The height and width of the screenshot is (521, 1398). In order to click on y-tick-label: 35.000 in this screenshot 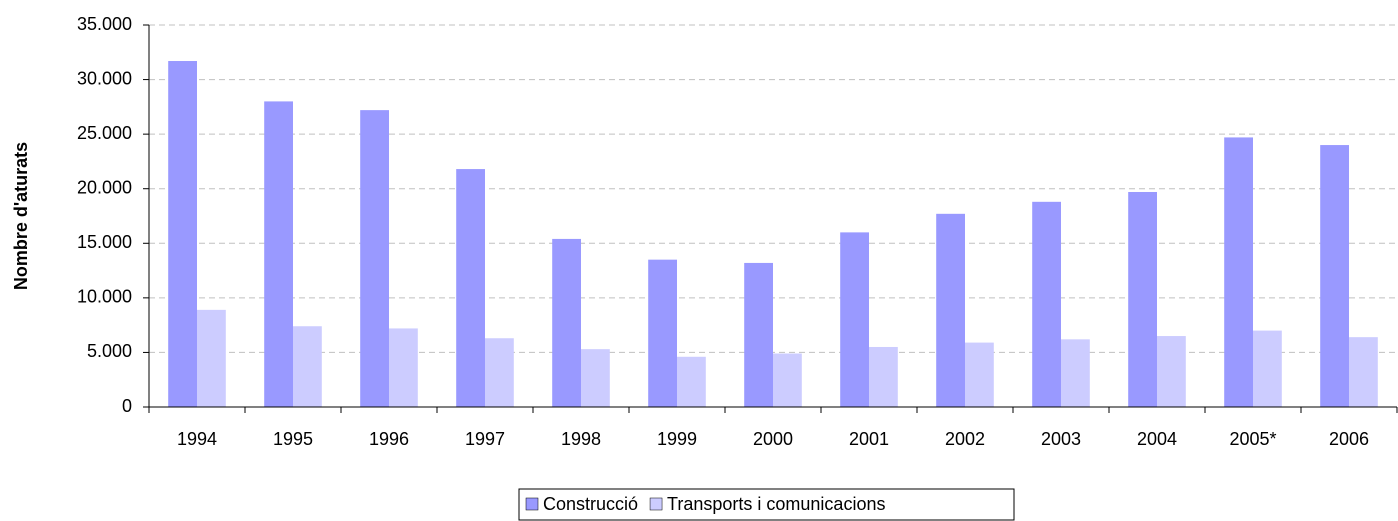, I will do `click(104, 24)`.